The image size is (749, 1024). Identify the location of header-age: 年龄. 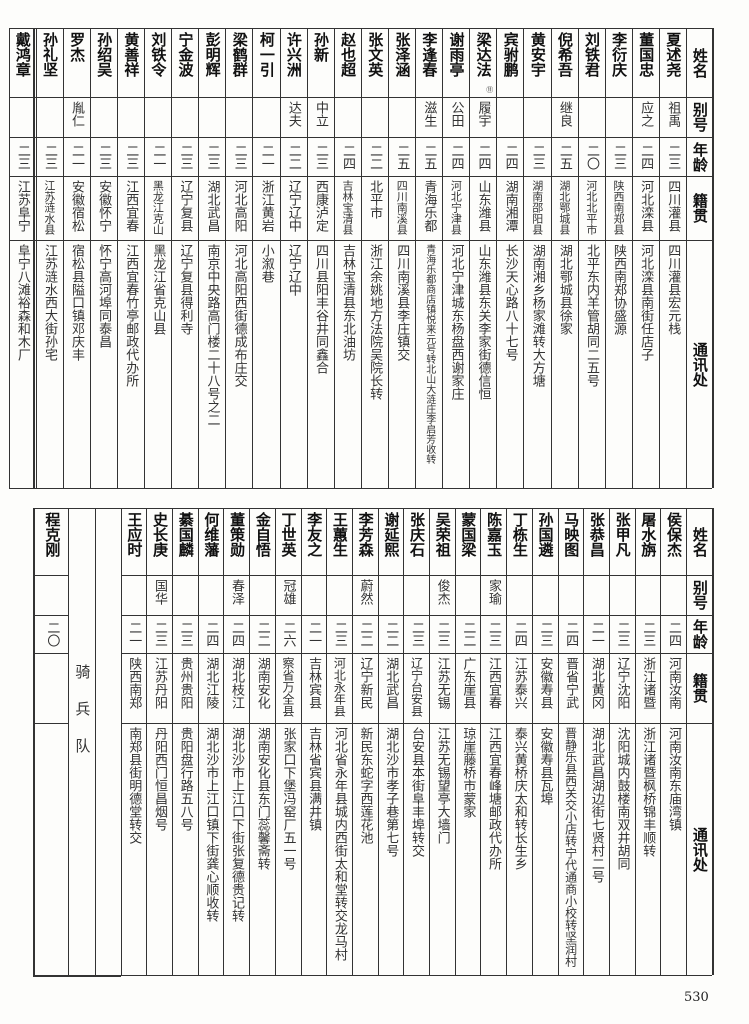
(699, 156).